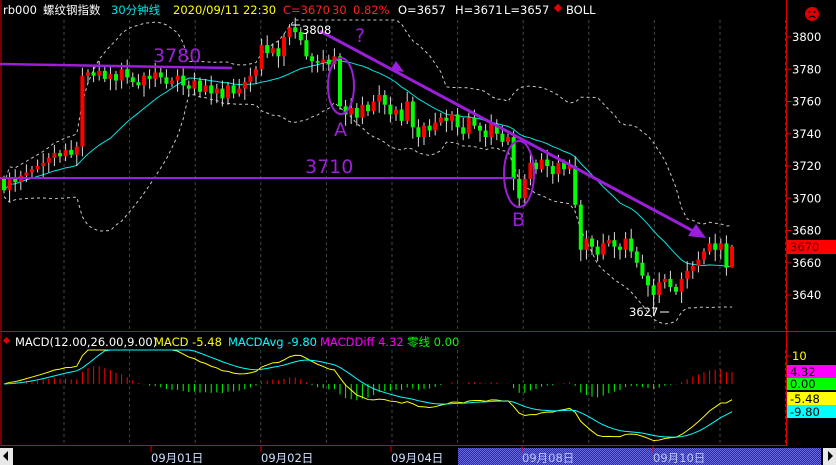  What do you see at coordinates (340, 130) in the screenshot?
I see `point-a-label: A` at bounding box center [340, 130].